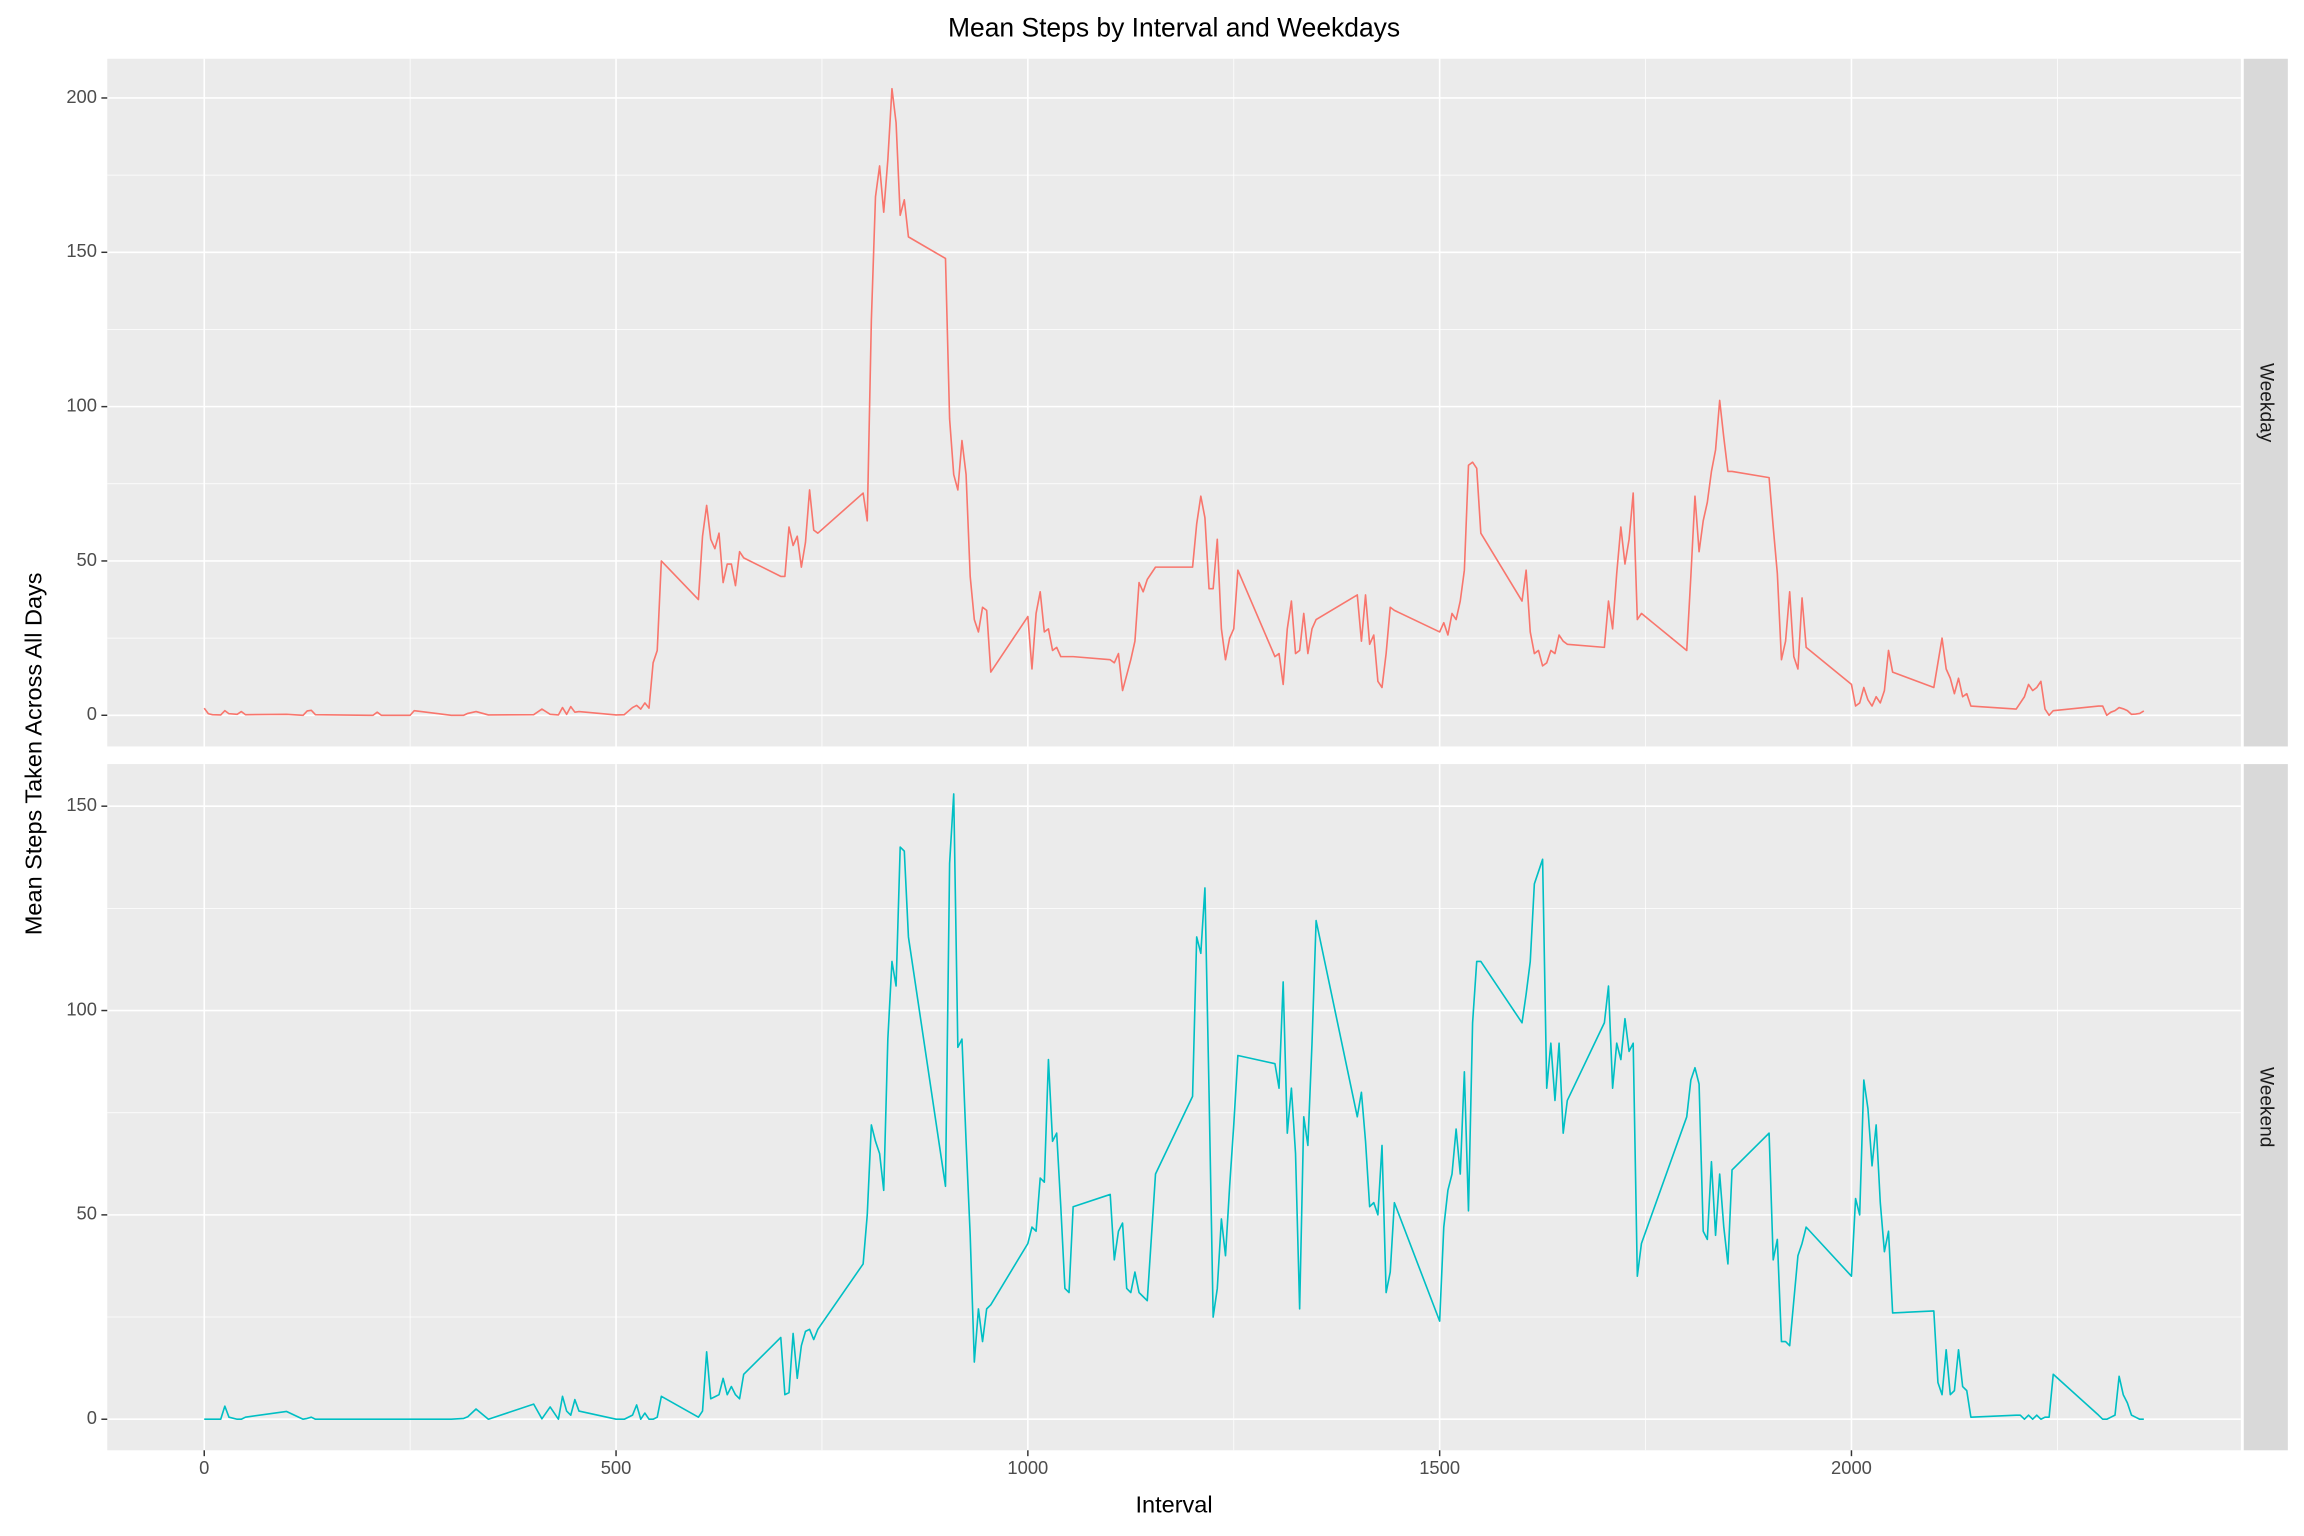 The height and width of the screenshot is (1536, 2304). What do you see at coordinates (1174, 27) in the screenshot?
I see `chart-title: Mean Steps by Interval and Weekdays` at bounding box center [1174, 27].